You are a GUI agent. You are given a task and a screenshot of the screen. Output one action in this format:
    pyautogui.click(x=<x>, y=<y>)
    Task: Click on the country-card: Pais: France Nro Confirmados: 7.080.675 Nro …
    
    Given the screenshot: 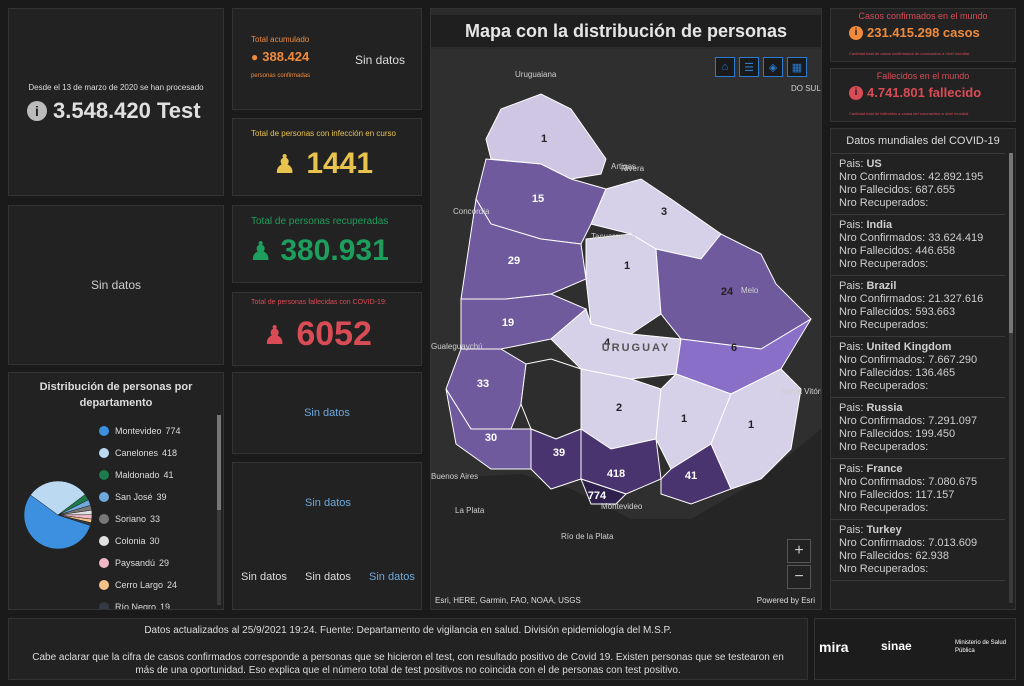 What is the action you would take?
    pyautogui.click(x=918, y=489)
    